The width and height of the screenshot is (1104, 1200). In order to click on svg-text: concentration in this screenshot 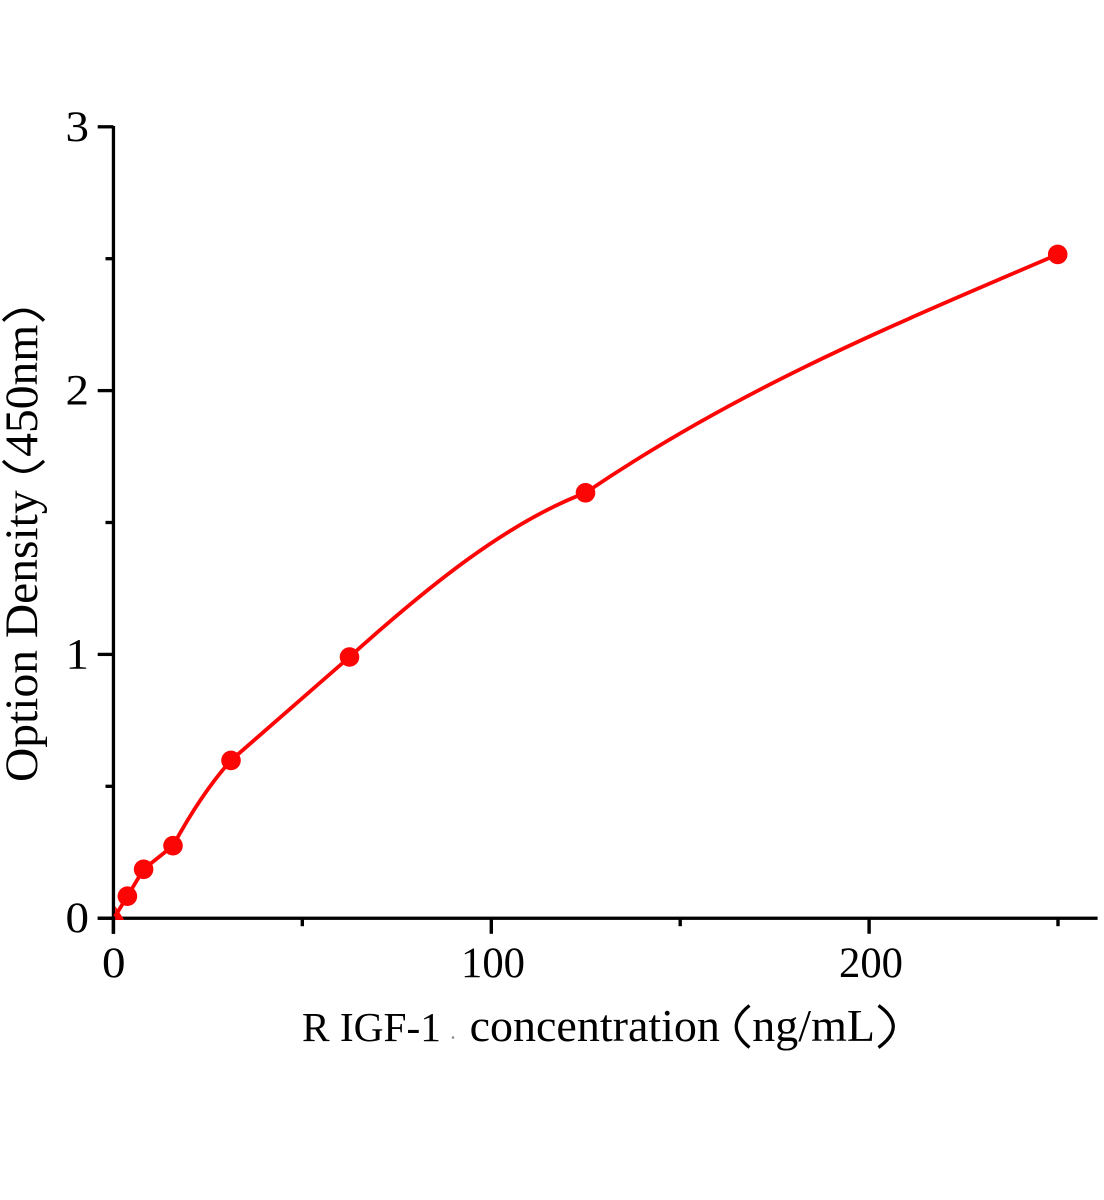, I will do `click(595, 1025)`.